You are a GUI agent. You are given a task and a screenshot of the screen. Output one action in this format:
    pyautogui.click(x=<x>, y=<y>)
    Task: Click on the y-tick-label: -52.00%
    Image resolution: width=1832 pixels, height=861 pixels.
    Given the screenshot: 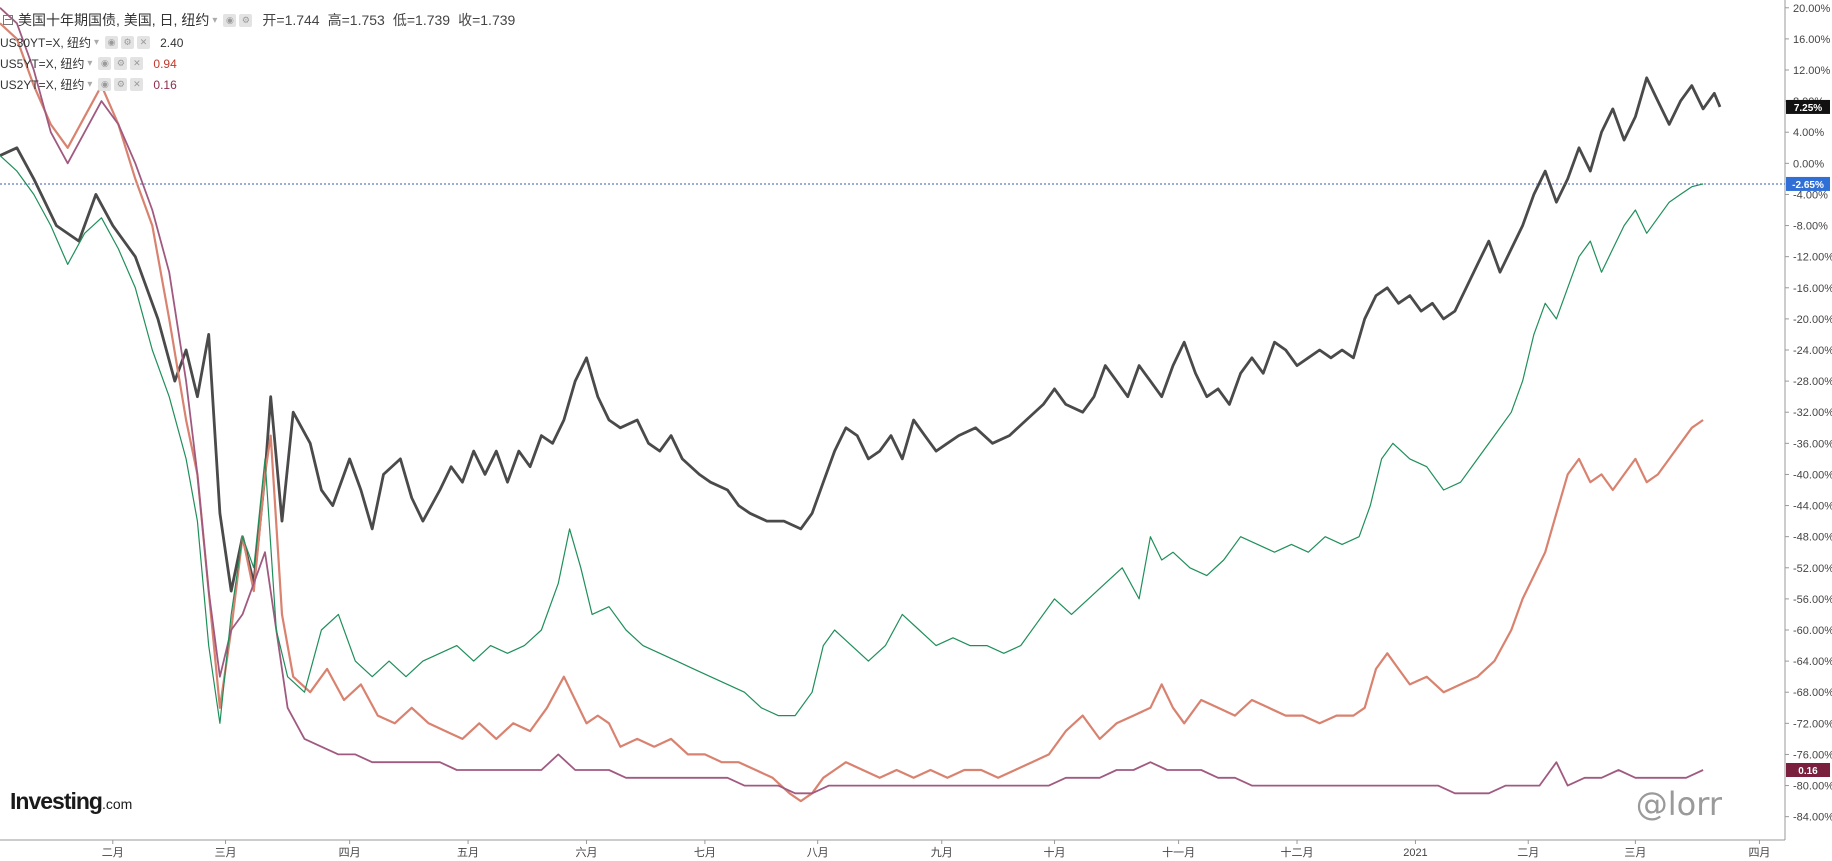 What is the action you would take?
    pyautogui.click(x=1812, y=569)
    